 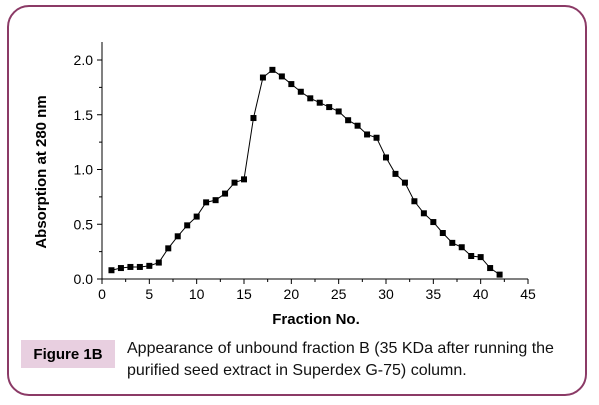 What do you see at coordinates (197, 294) in the screenshot?
I see `x-tick-label: 10` at bounding box center [197, 294].